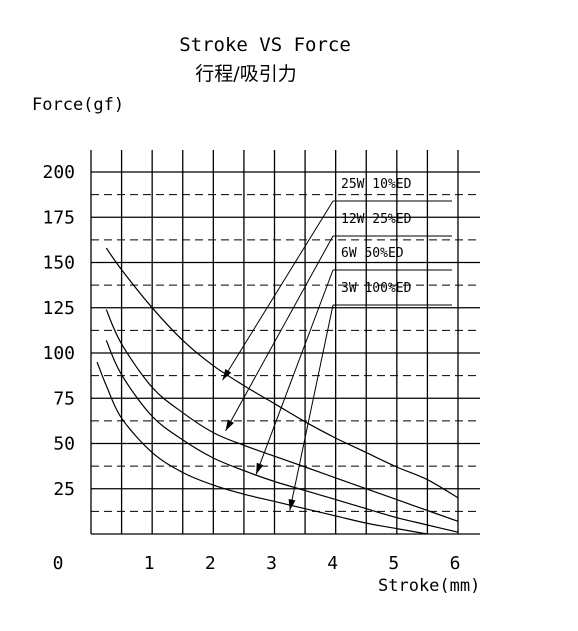 Image resolution: width=578 pixels, height=631 pixels. I want to click on x-tick-label: 2, so click(210, 563).